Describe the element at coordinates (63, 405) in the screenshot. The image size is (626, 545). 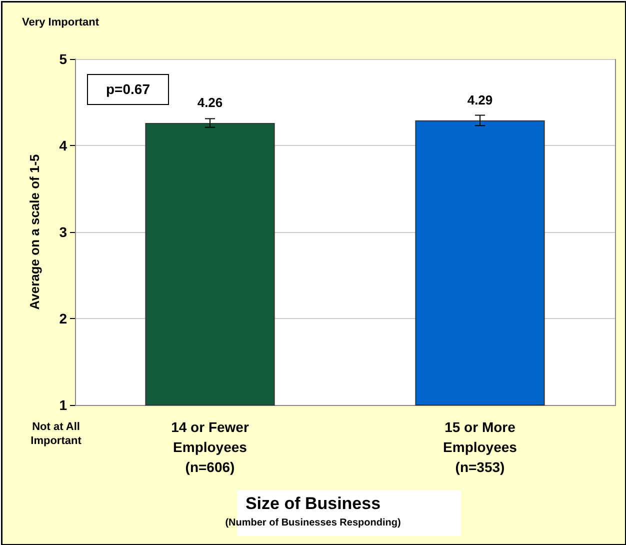
I see `y-tick-label: 1` at that location.